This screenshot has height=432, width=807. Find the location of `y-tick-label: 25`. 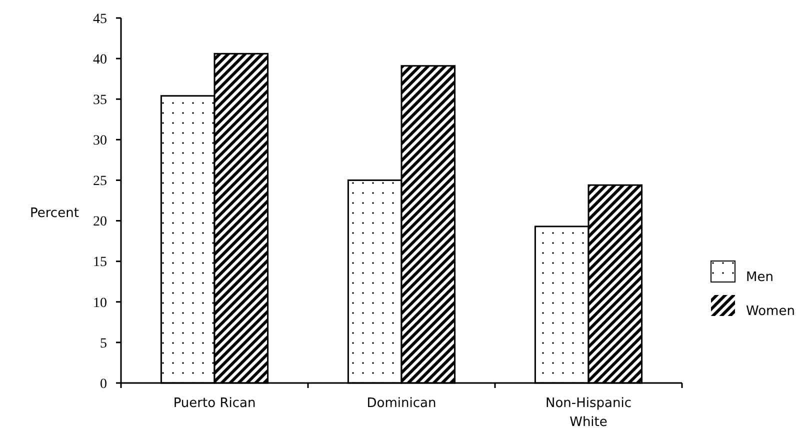

y-tick-label: 25 is located at coordinates (100, 182).